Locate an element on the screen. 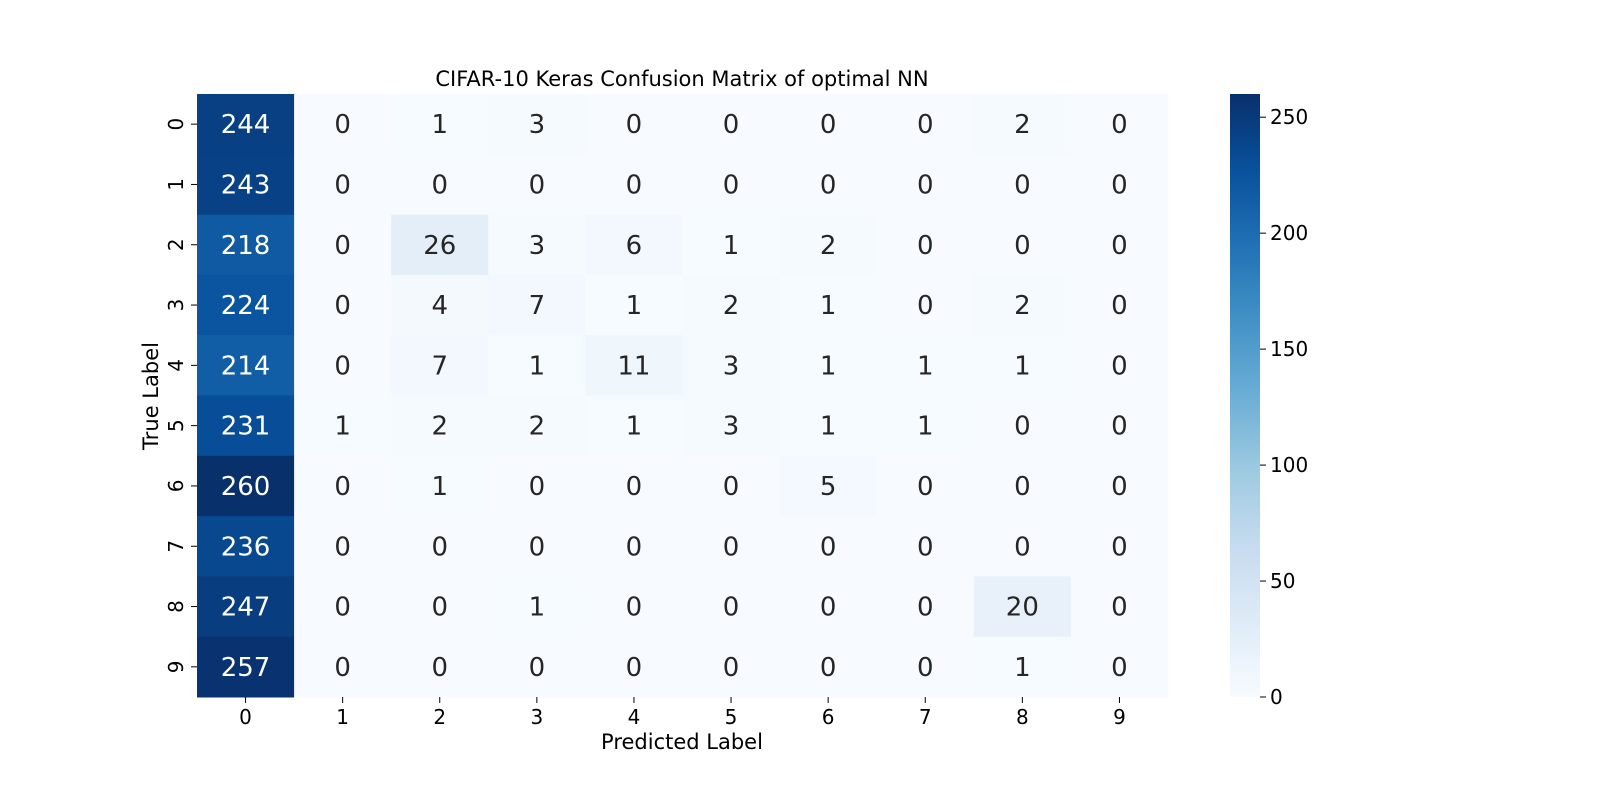 This screenshot has height=804, width=1600. heatmap-cell-r7-c3 is located at coordinates (537, 546).